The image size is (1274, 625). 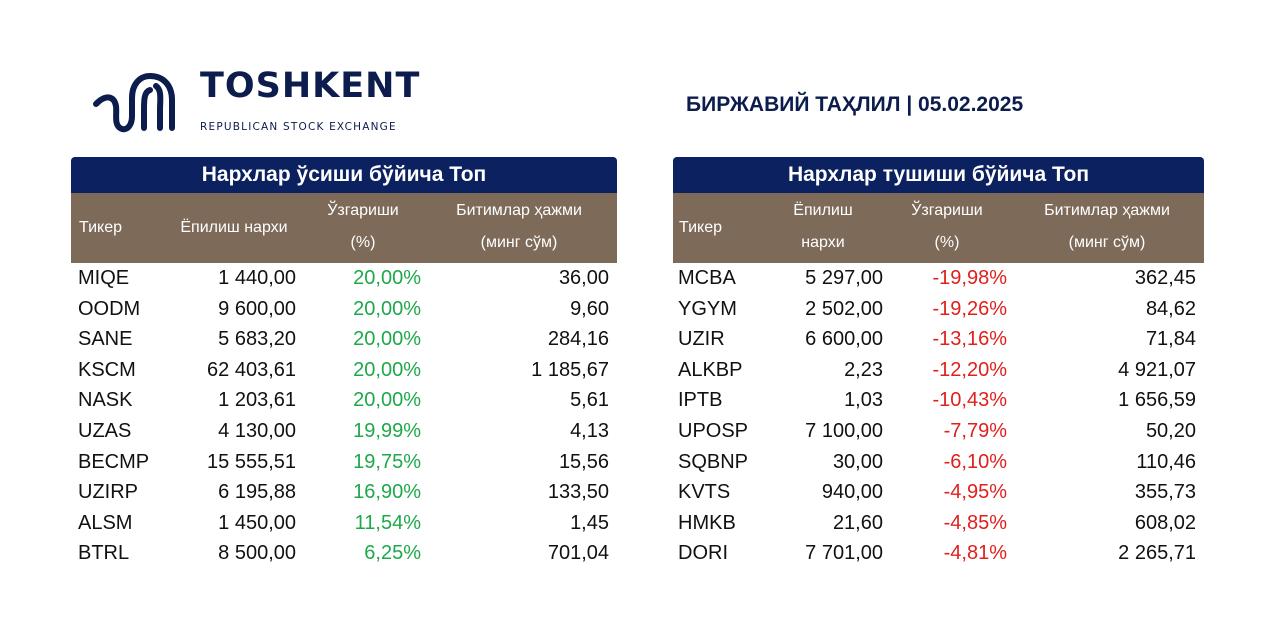 I want to click on gainers-title: Нархлар ўсиши бўйича Топ, so click(x=344, y=175).